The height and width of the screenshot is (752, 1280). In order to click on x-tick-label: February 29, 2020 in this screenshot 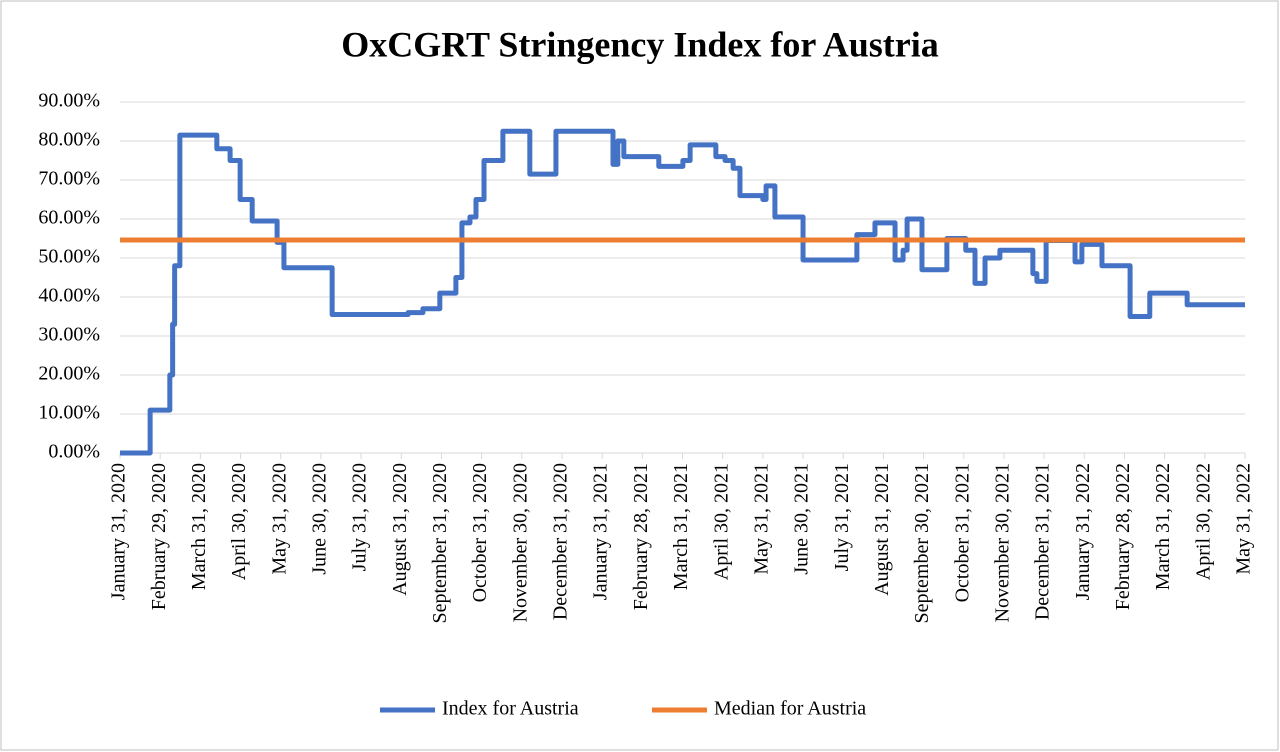, I will do `click(159, 536)`.